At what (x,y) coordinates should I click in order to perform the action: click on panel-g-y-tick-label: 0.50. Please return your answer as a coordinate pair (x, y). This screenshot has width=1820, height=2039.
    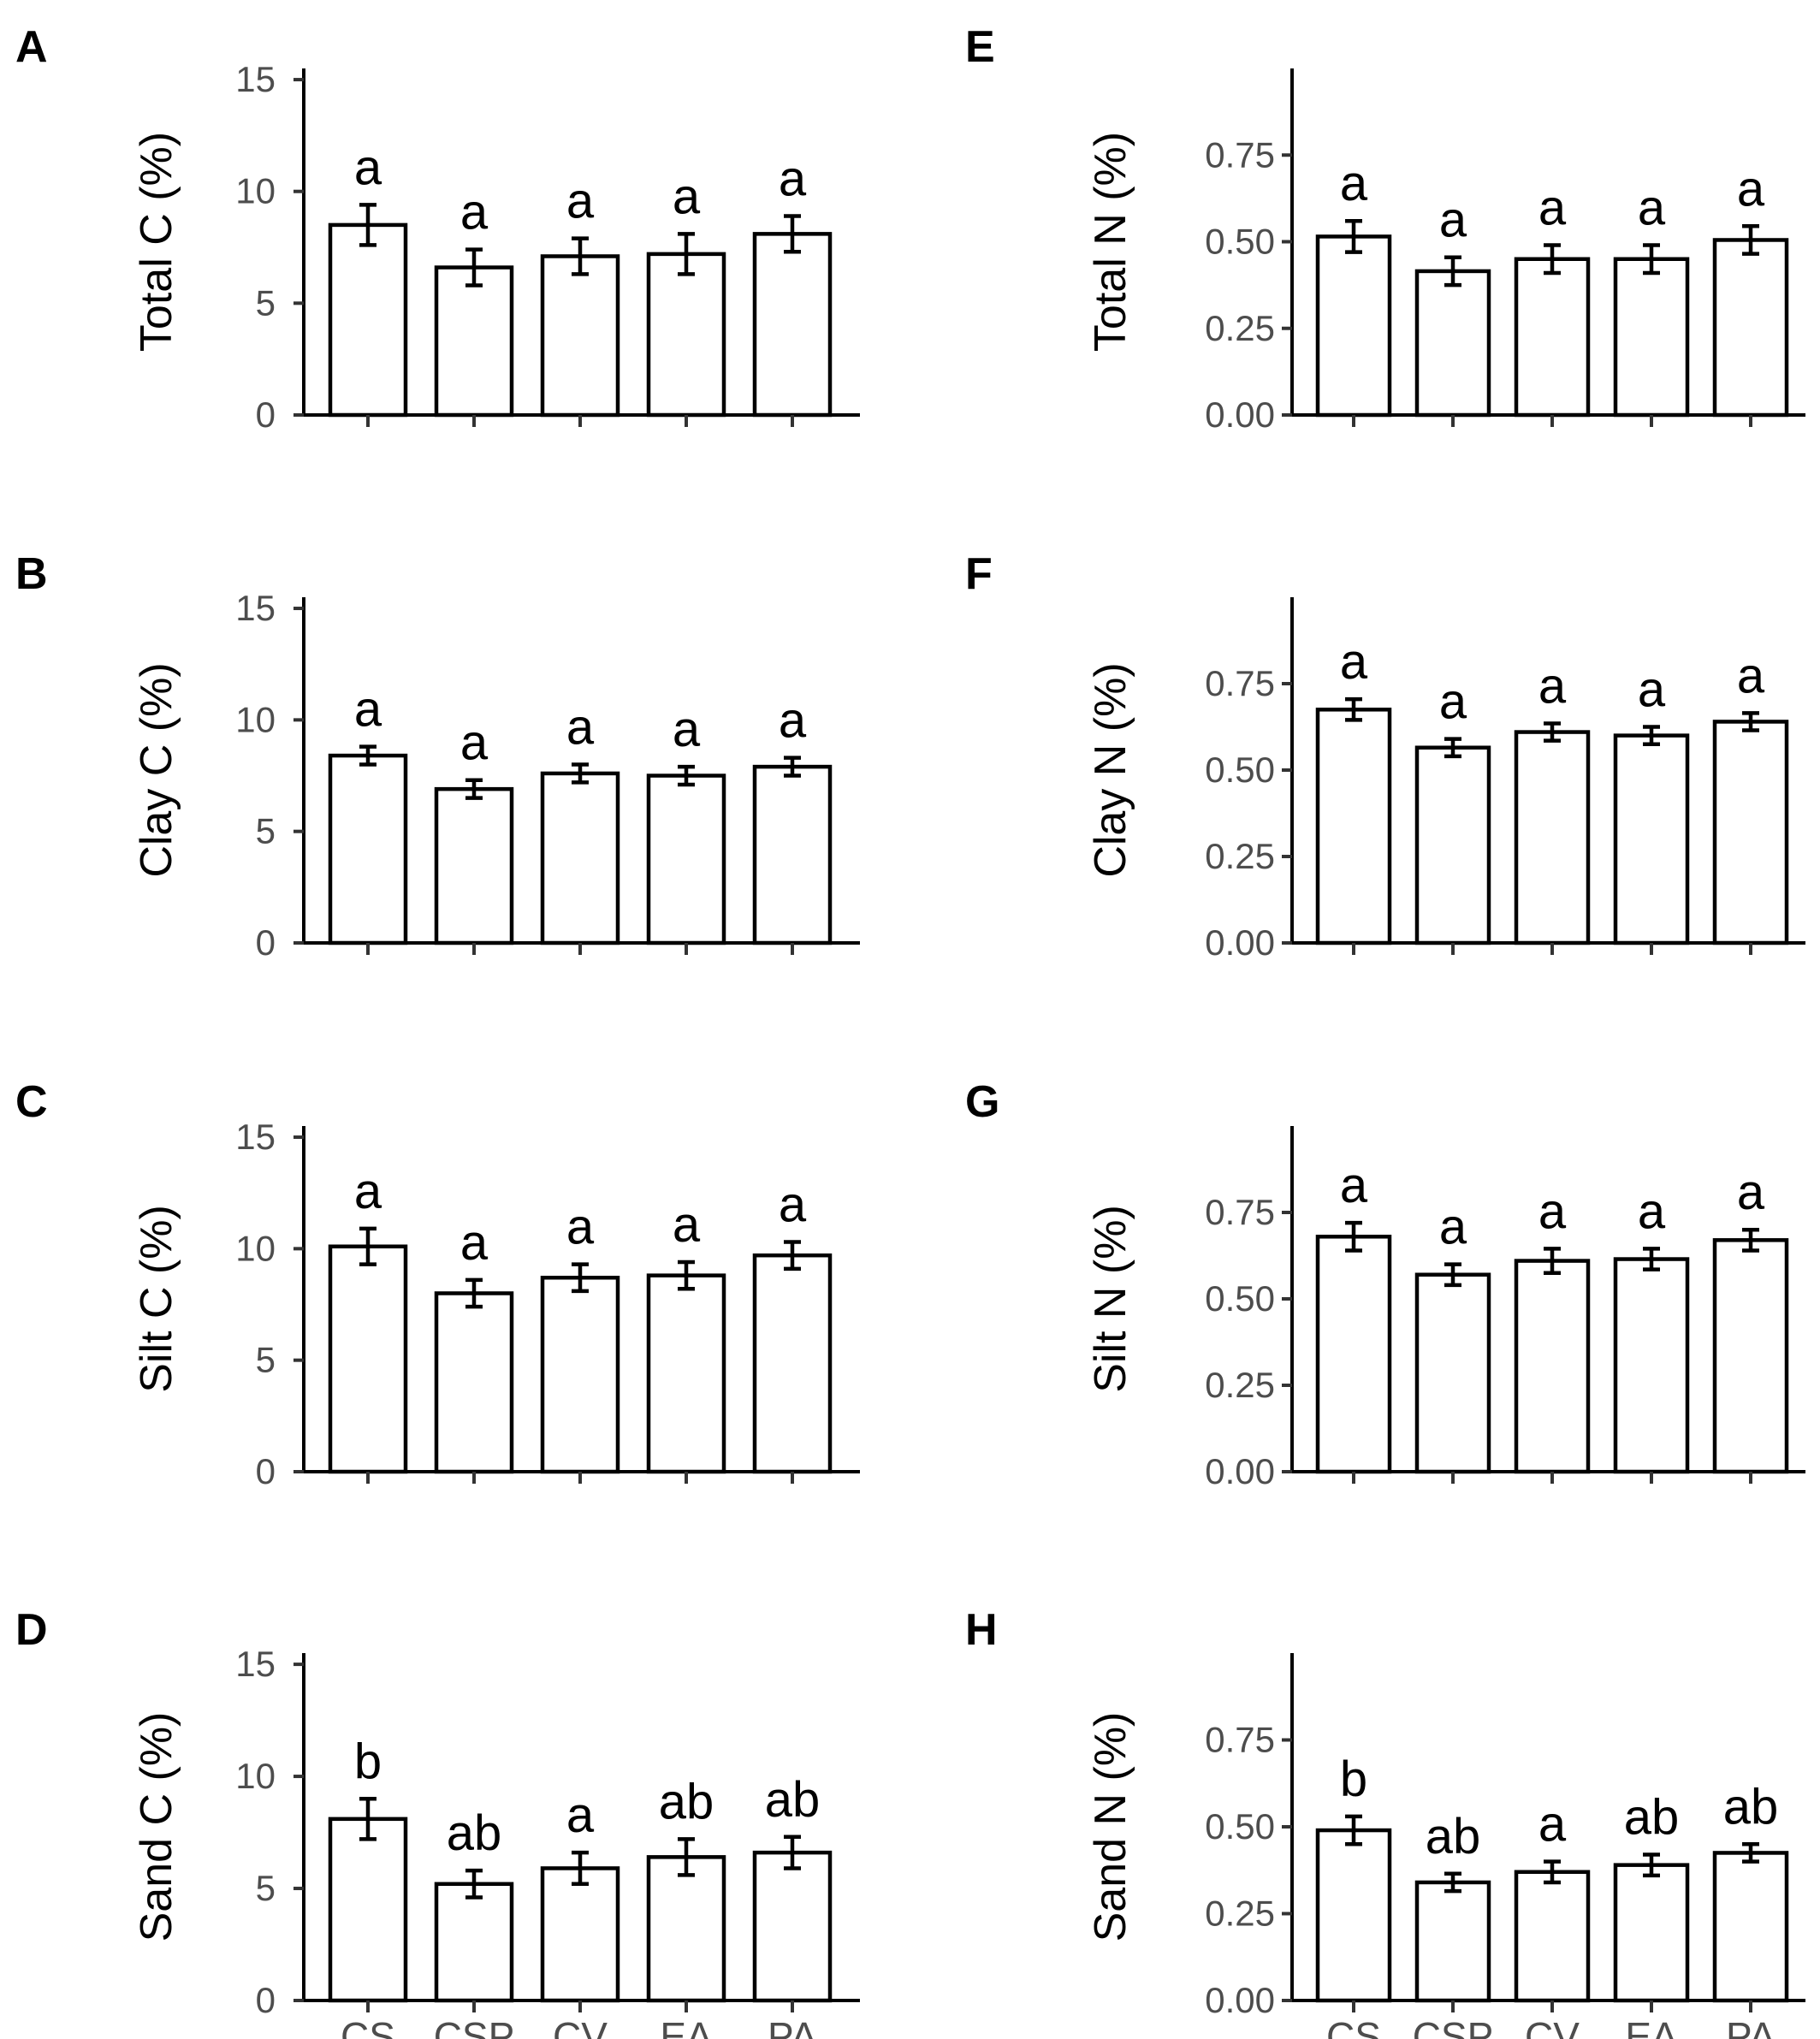
    Looking at the image, I should click on (1240, 1298).